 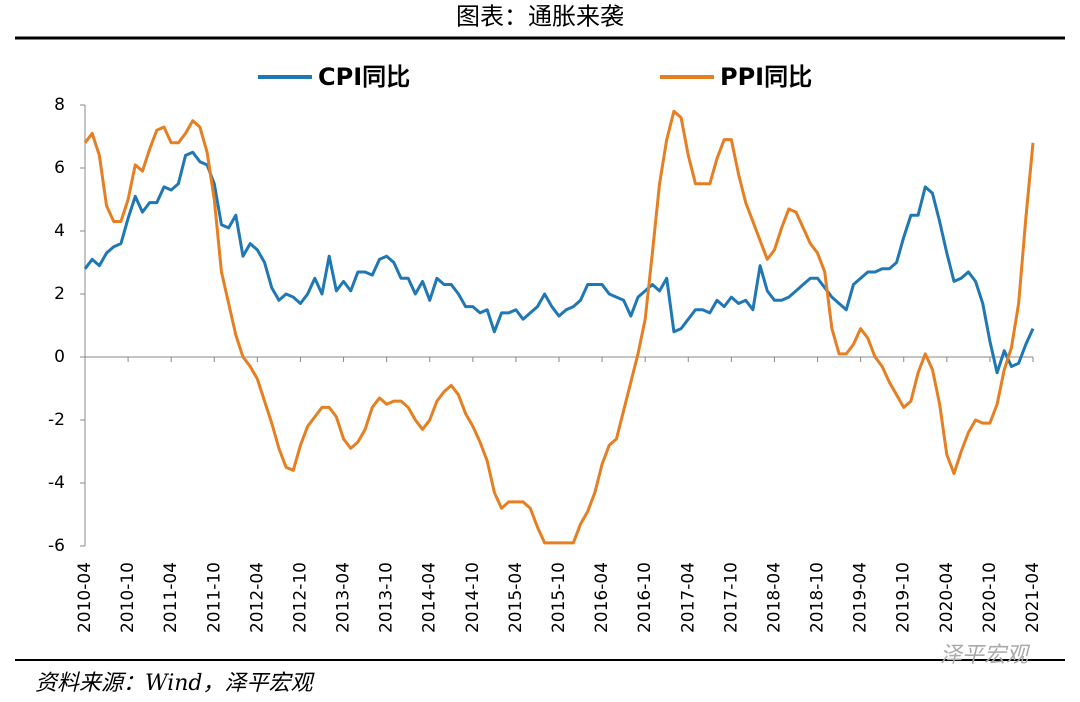 What do you see at coordinates (990, 597) in the screenshot?
I see `x-tick-label: 2020-10` at bounding box center [990, 597].